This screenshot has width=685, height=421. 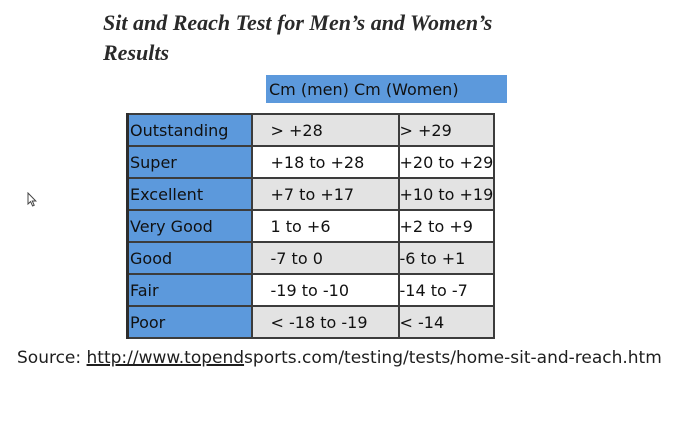 I want to click on category-cell: Super, so click(x=189, y=162).